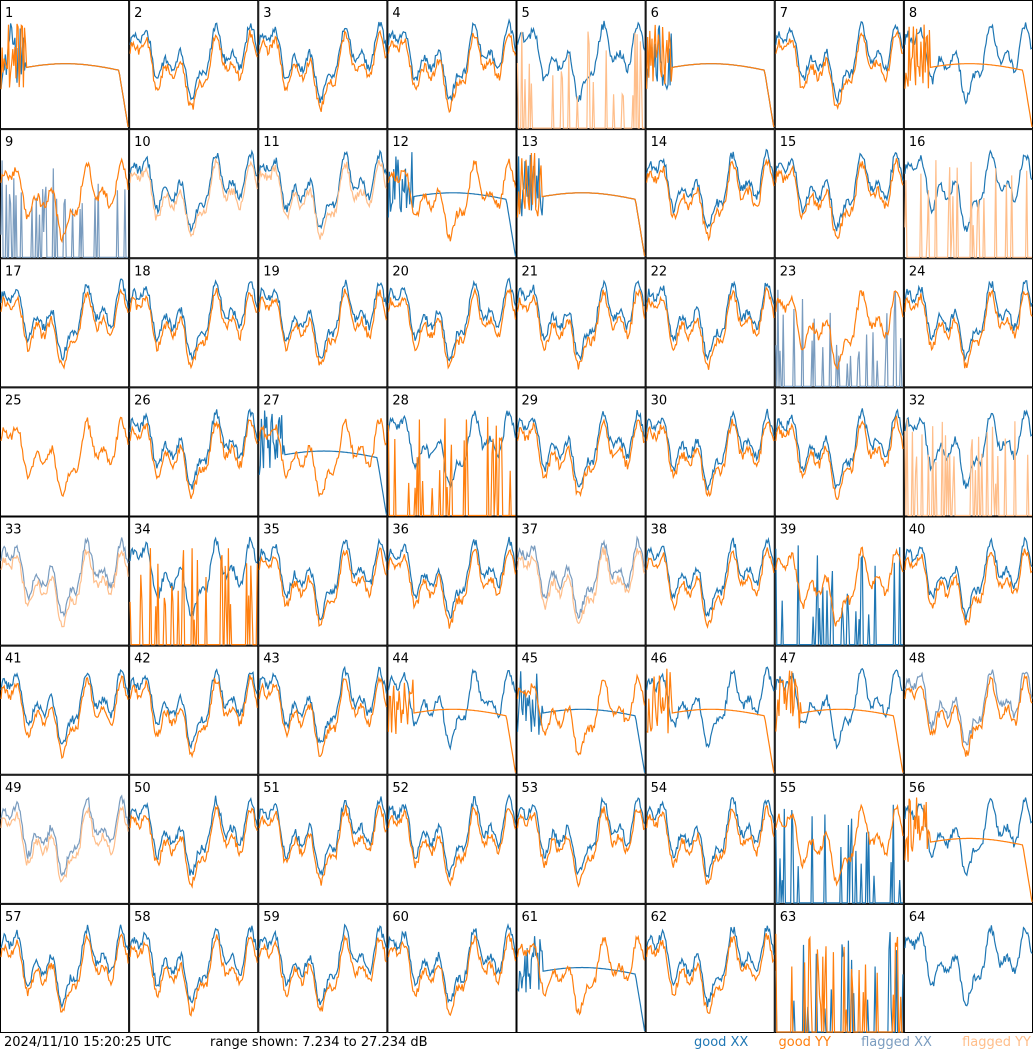  Describe the element at coordinates (581, 710) in the screenshot. I see `panel-45: 45` at that location.